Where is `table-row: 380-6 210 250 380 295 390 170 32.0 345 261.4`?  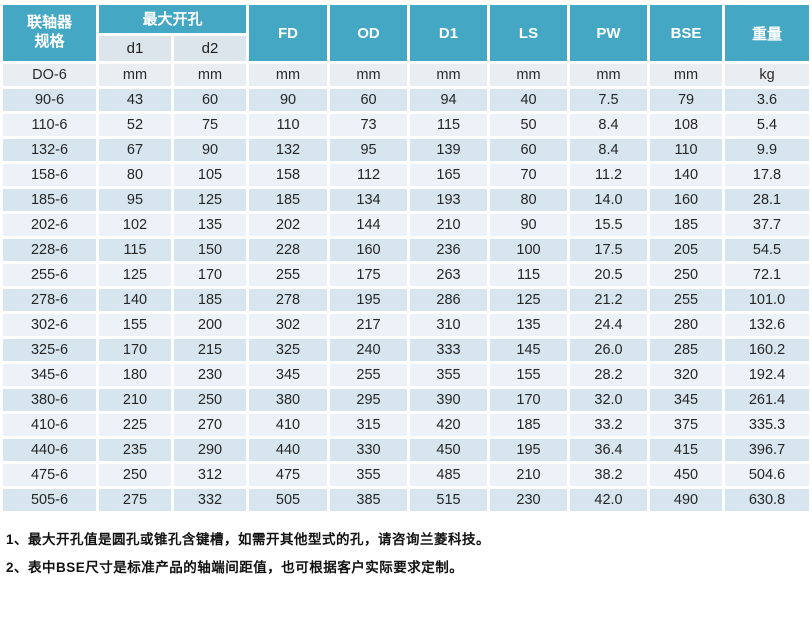
table-row: 380-6 210 250 380 295 390 170 32.0 345 261.4 is located at coordinates (406, 400).